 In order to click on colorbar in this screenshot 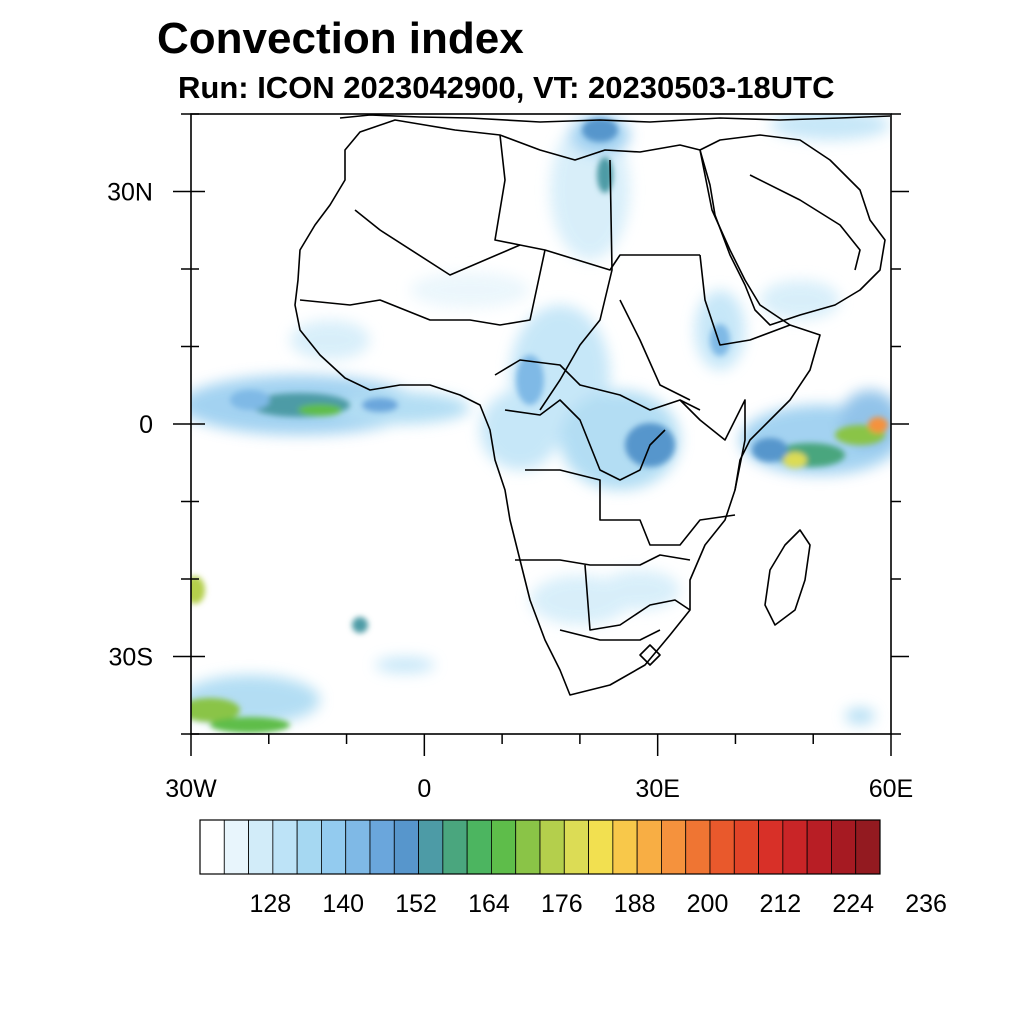, I will do `click(540, 847)`.